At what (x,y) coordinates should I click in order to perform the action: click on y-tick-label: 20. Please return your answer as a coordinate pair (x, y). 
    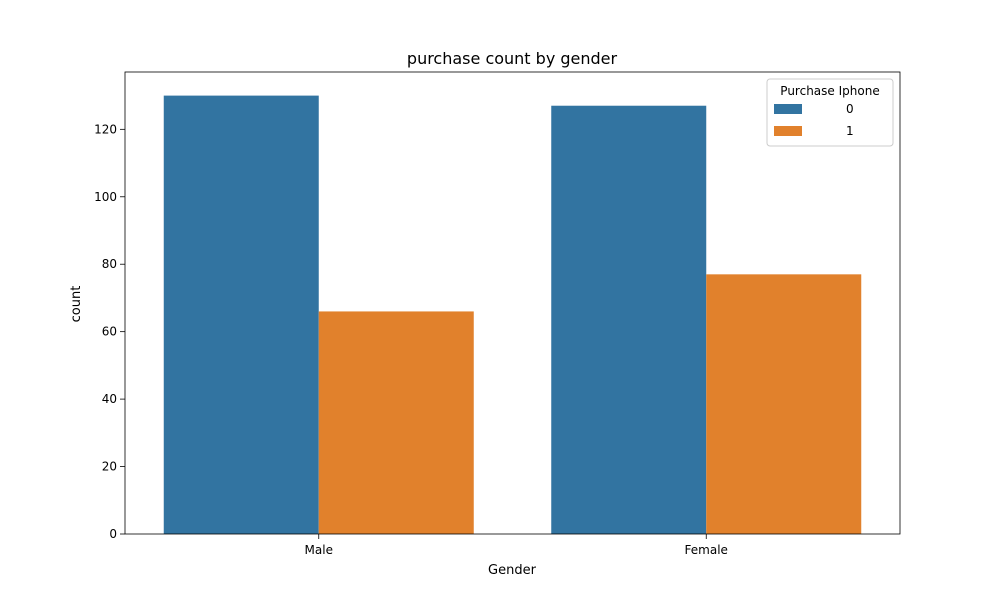
    Looking at the image, I should click on (109, 467).